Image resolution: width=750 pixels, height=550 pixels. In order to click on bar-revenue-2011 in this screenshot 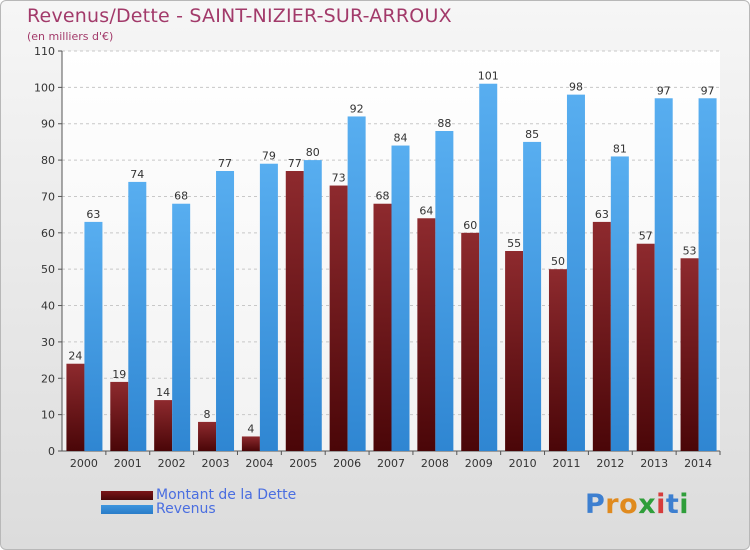, I will do `click(575, 273)`.